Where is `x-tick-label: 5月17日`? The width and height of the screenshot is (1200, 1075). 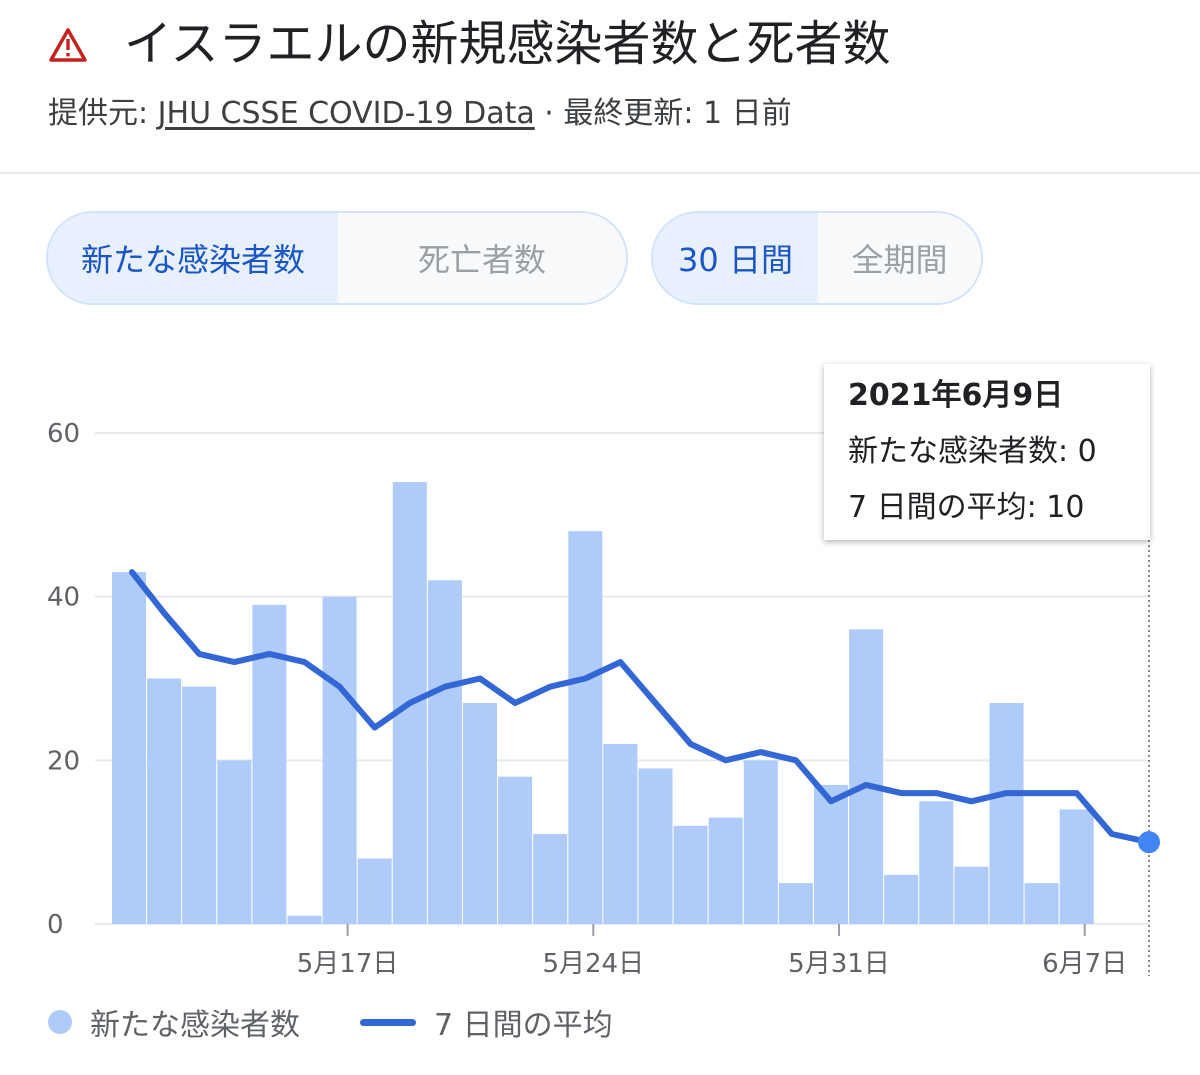 x-tick-label: 5月17日 is located at coordinates (348, 964).